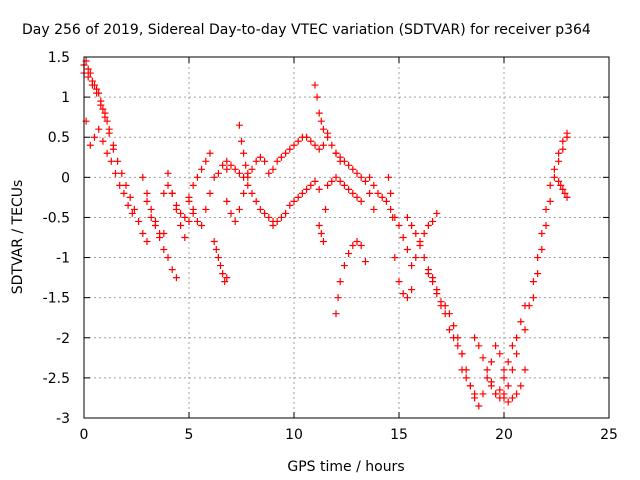 The image size is (640, 480). Describe the element at coordinates (345, 467) in the screenshot. I see `x-axis-label: GPS time / hours` at that location.